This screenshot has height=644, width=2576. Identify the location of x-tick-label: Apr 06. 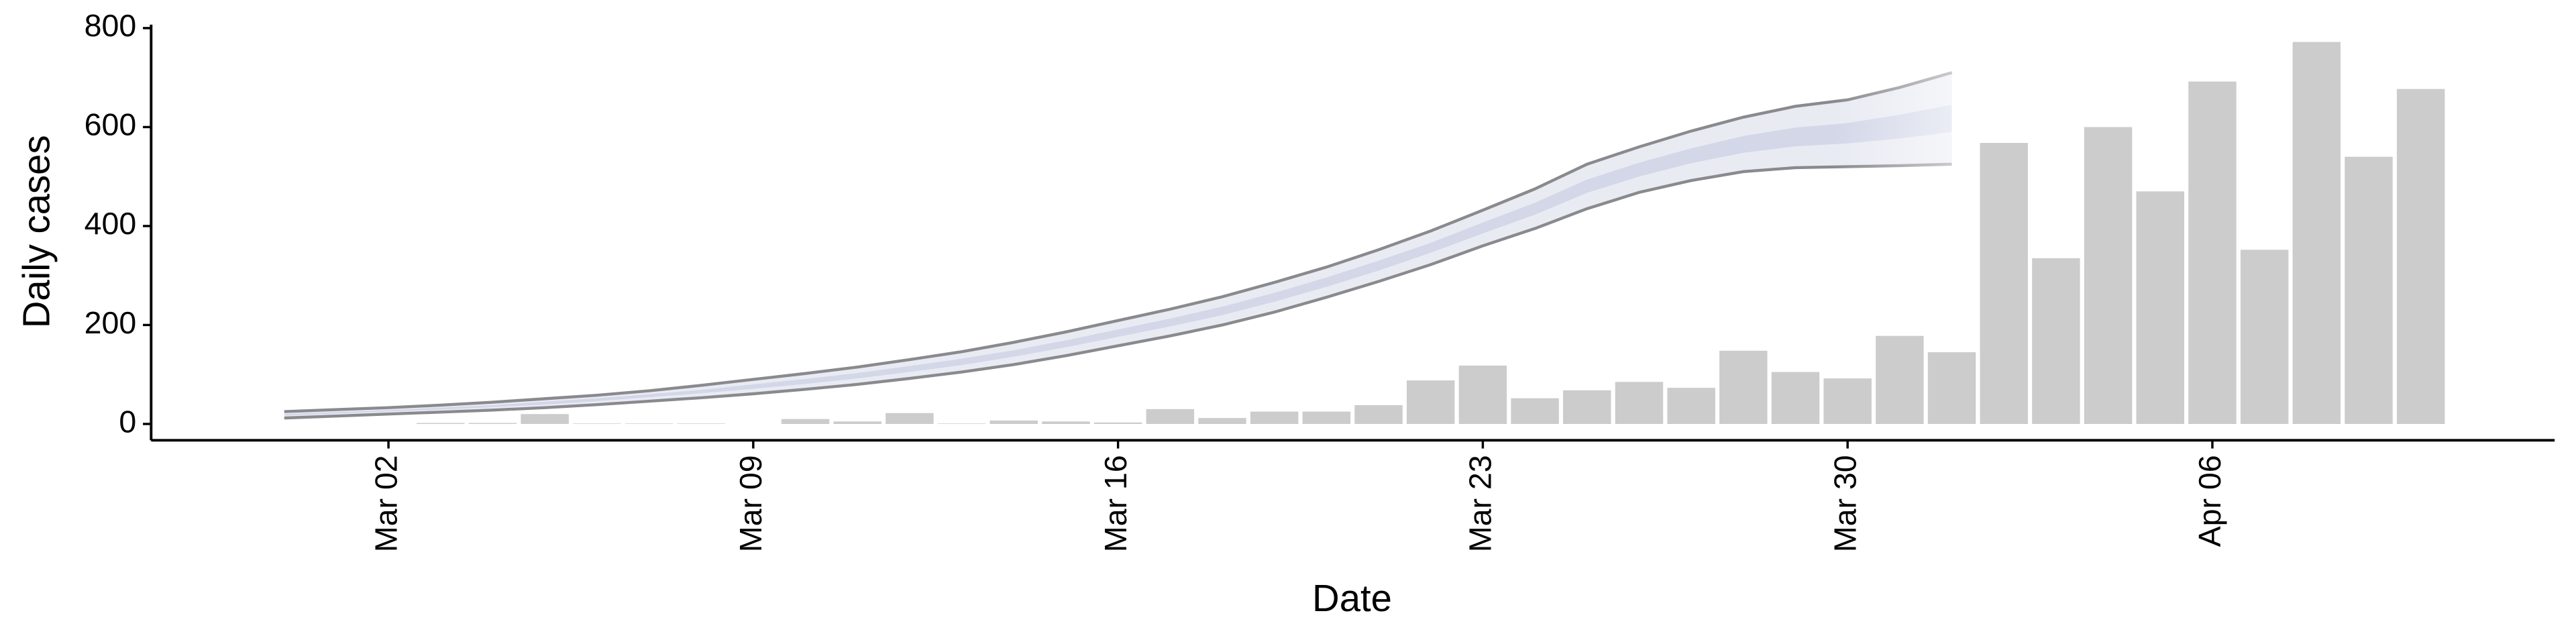
(2209, 501).